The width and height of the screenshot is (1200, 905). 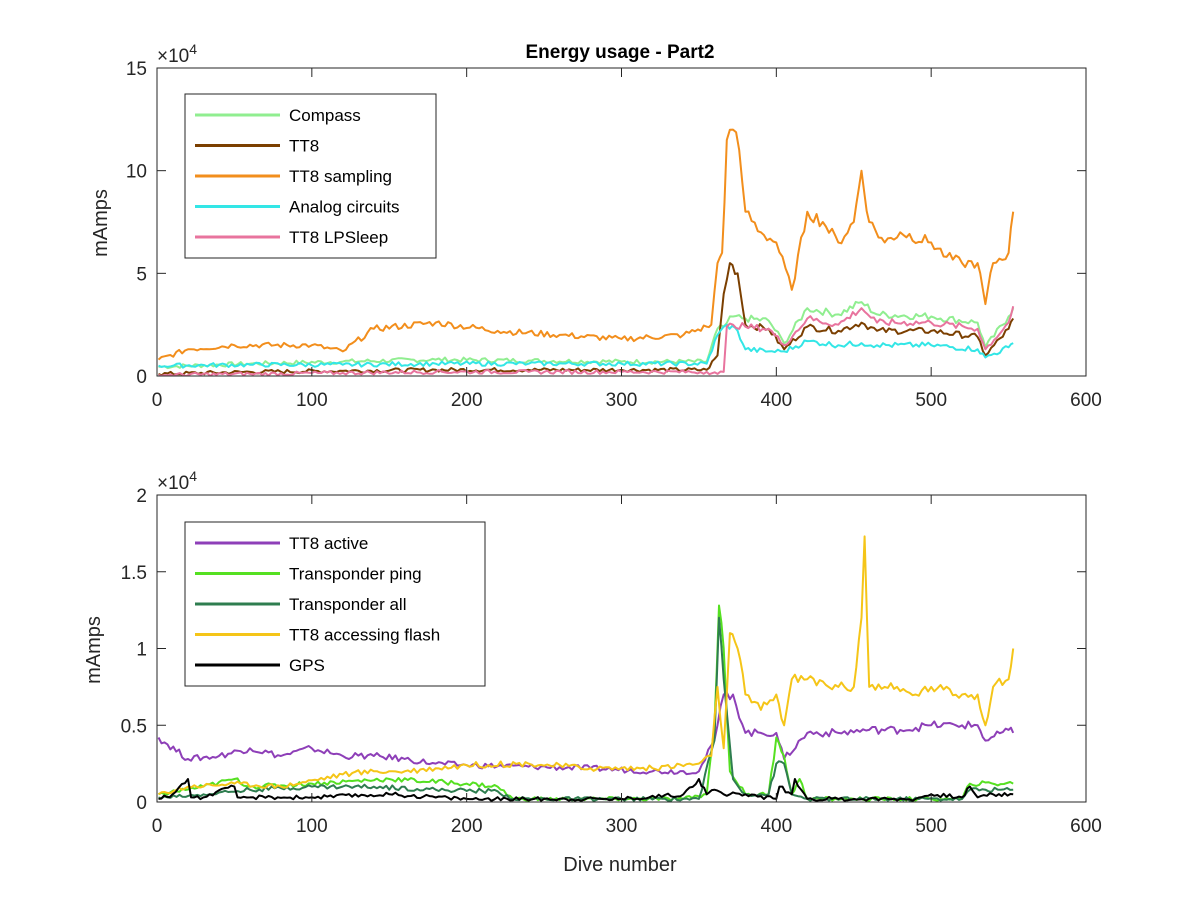 I want to click on y-tick-label: 10, so click(x=136, y=172).